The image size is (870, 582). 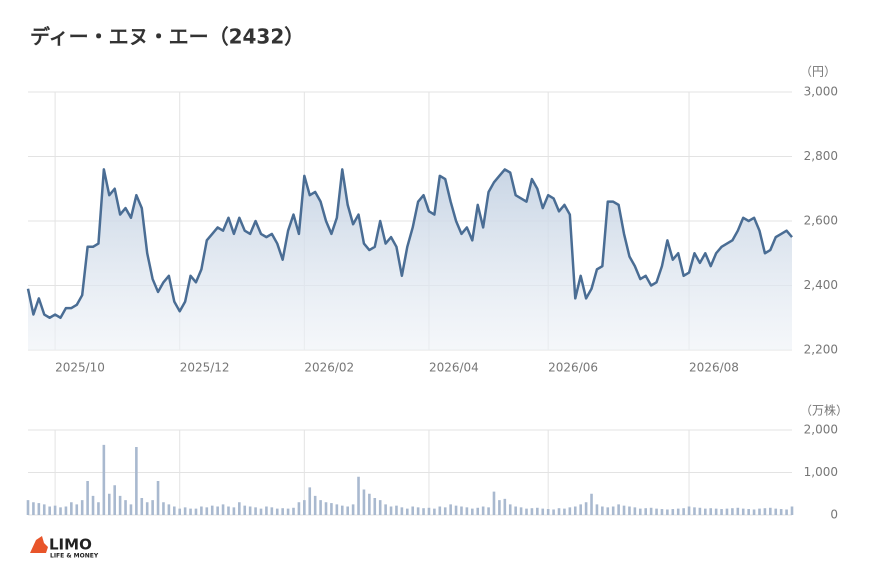 I want to click on x-tick-label: 2025/10, so click(x=80, y=368).